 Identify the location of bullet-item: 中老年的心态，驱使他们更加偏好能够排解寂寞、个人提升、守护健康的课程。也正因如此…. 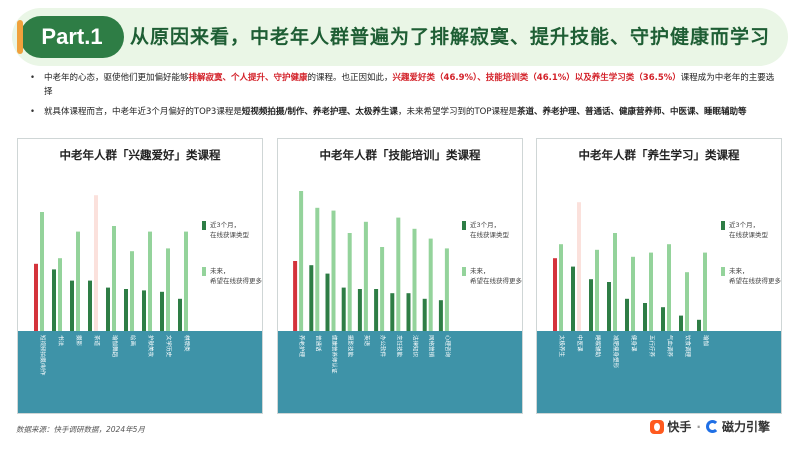
(405, 85).